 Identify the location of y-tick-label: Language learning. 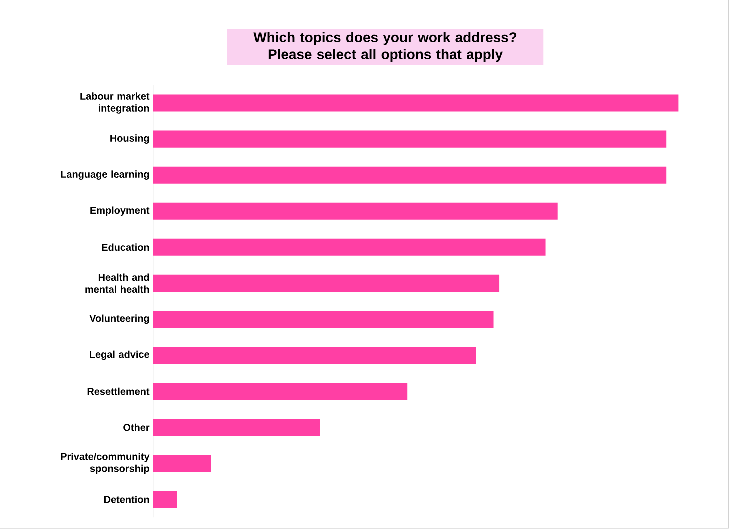
(105, 175).